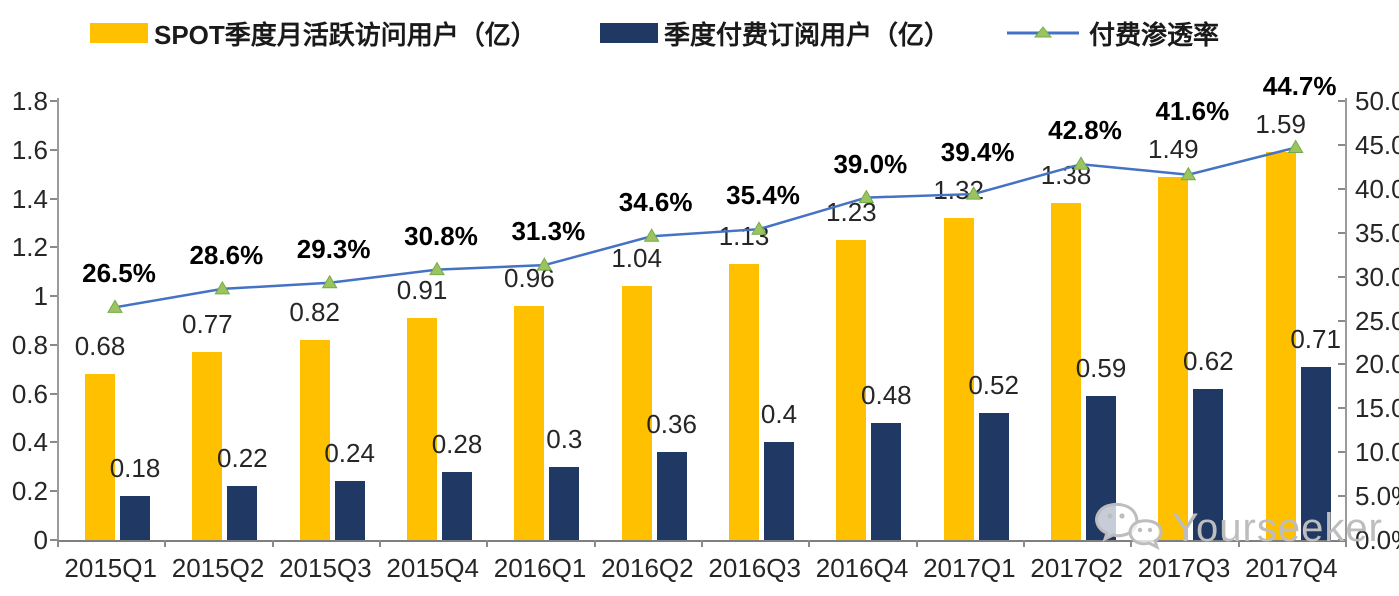  Describe the element at coordinates (40, 540) in the screenshot. I see `y-axis-label: 0` at that location.